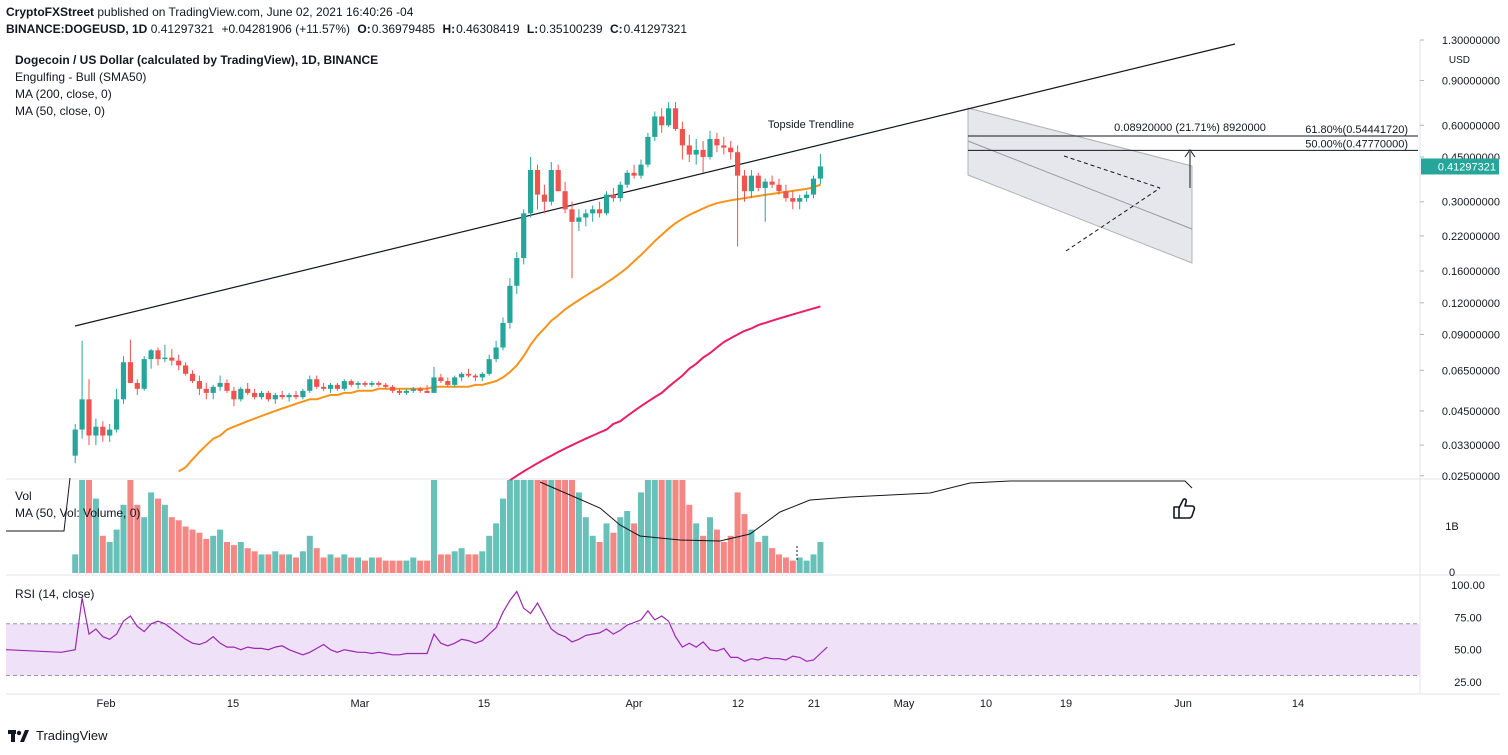 This screenshot has width=1508, height=755. I want to click on legend-ma200: MA (200, close, 0), so click(63, 94).